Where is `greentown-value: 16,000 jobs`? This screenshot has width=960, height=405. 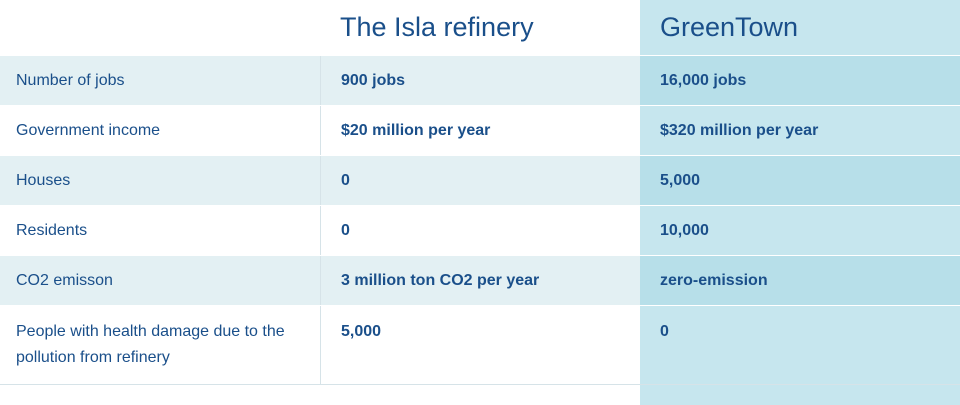
greentown-value: 16,000 jobs is located at coordinates (800, 80).